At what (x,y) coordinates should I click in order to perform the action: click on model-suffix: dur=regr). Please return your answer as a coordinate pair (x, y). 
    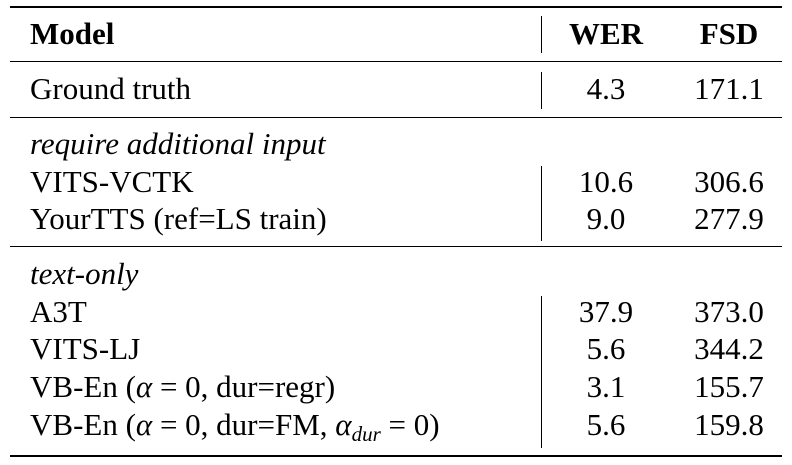
    Looking at the image, I should click on (276, 386).